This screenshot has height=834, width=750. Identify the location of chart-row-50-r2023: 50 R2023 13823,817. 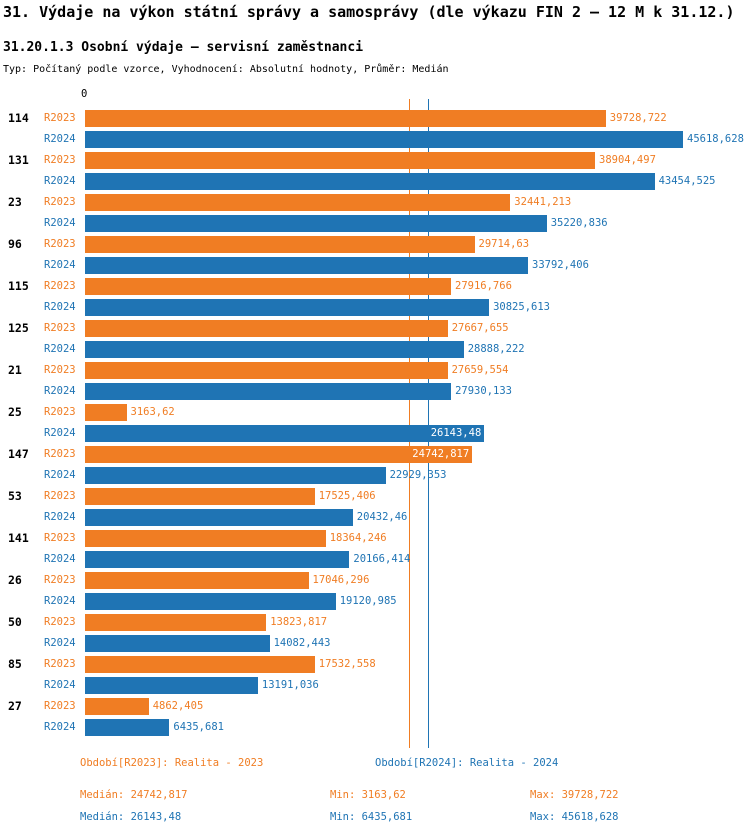
(375, 622).